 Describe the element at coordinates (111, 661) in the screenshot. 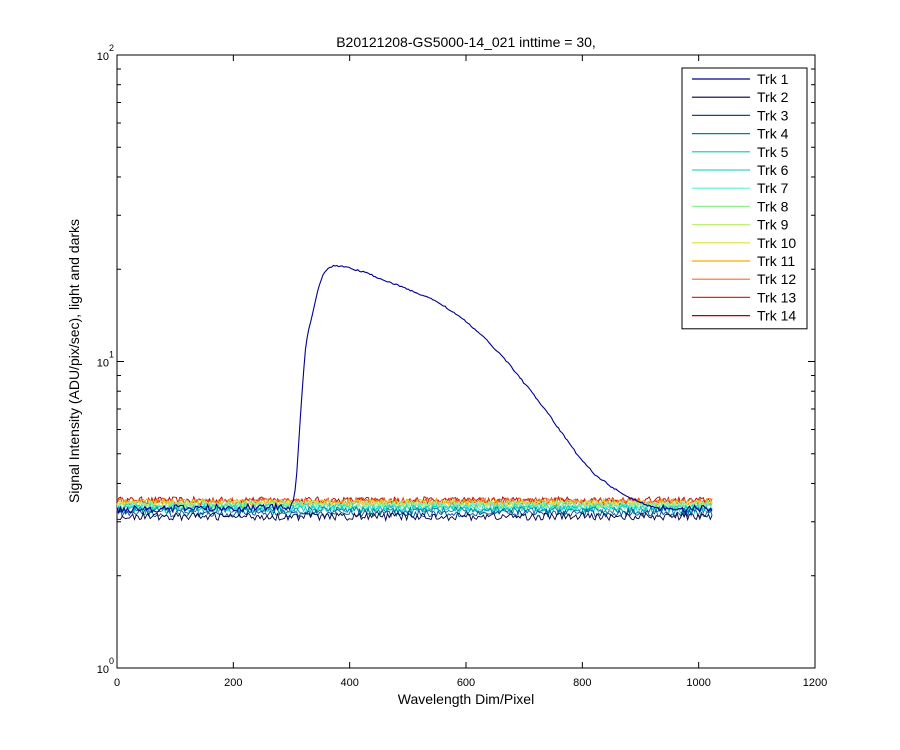

I see `y-tick-label-exponent: 0` at that location.